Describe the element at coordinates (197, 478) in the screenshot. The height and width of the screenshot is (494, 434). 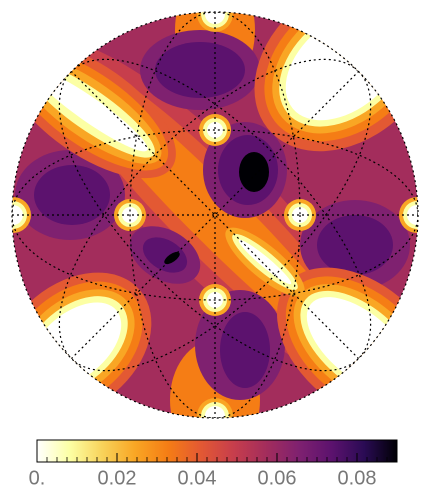
I see `colorbar-tick-label: 0.04` at that location.